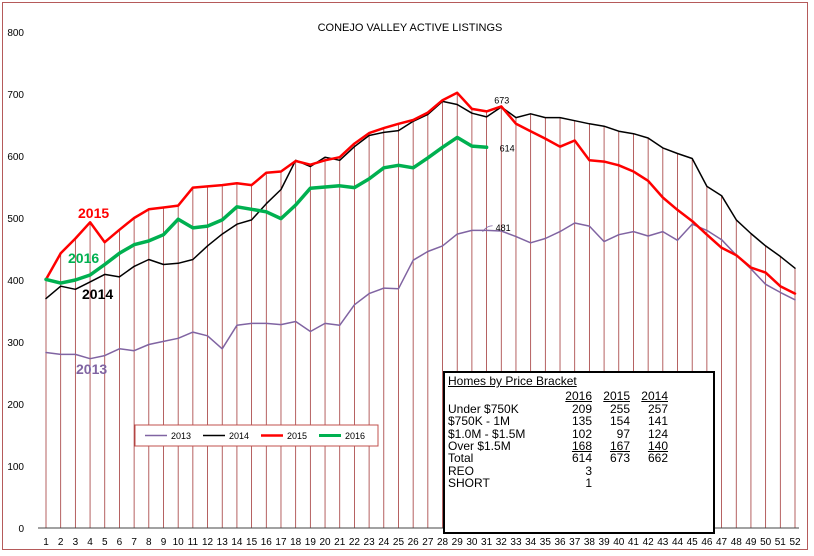 This screenshot has width=814, height=556. What do you see at coordinates (581, 446) in the screenshot?
I see `table-cell: 168` at bounding box center [581, 446].